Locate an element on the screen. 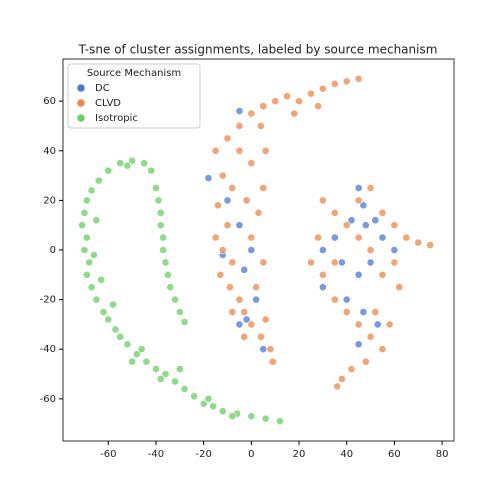 The width and height of the screenshot is (504, 504). y-tick-label: 0 is located at coordinates (53, 250).